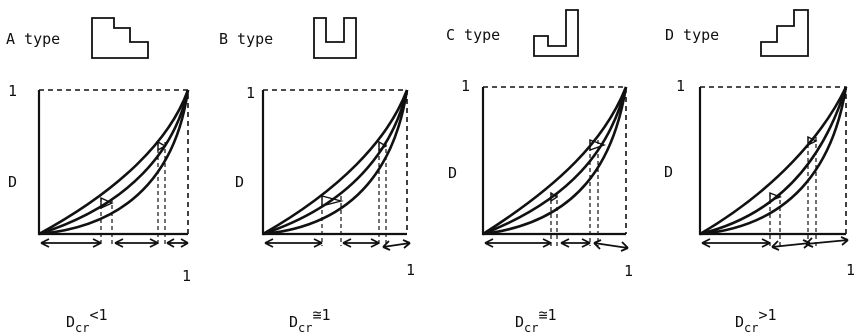  Describe the element at coordinates (383, 146) in the screenshot. I see `panel-b-marker-high` at that location.